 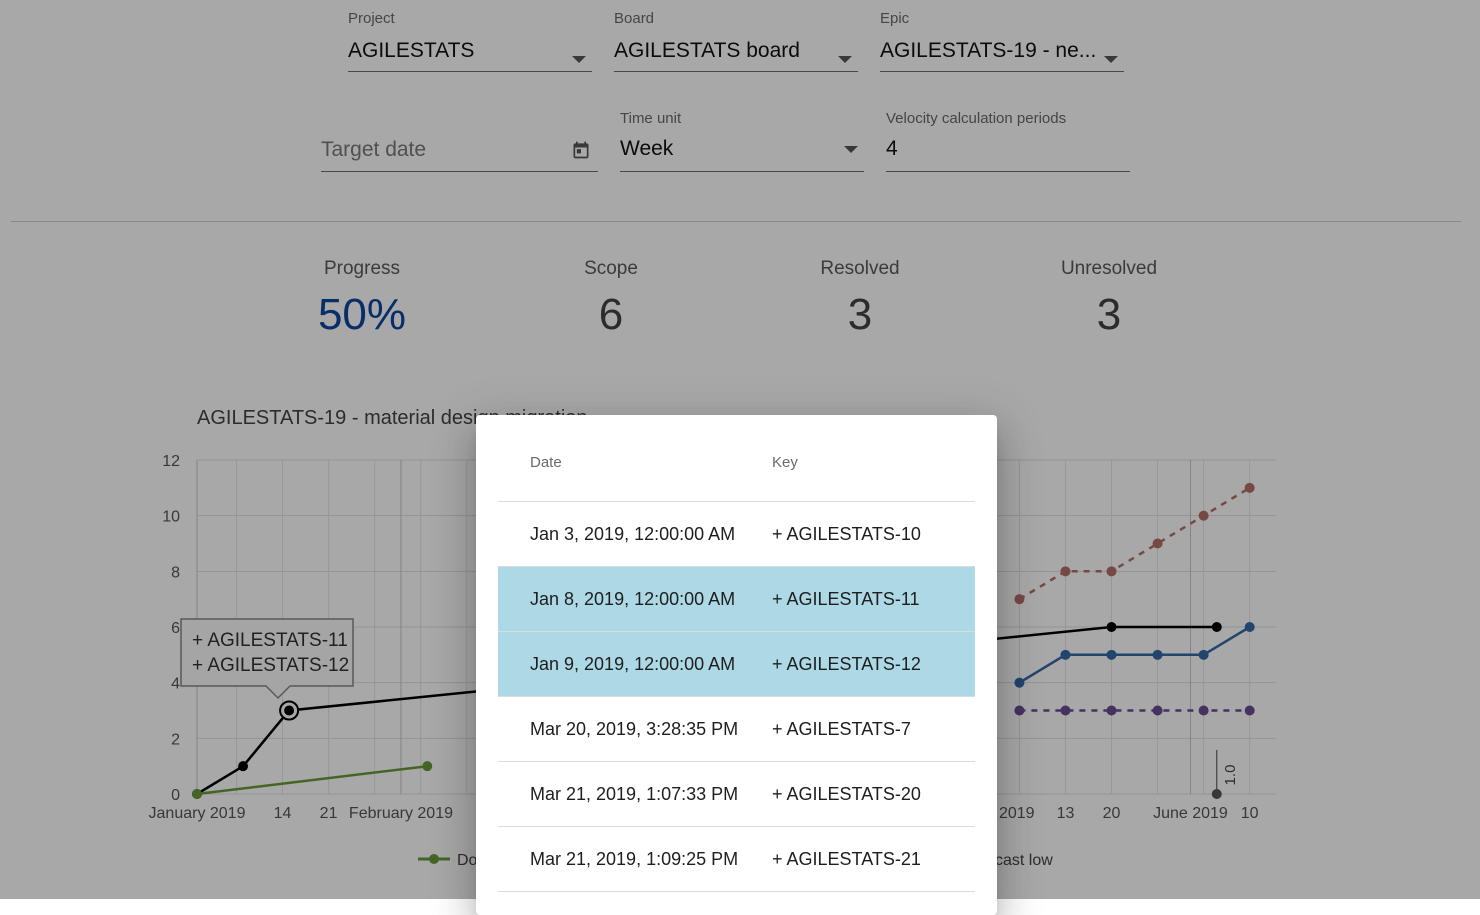 I want to click on target-marker-label: 1.0, so click(x=1230, y=775).